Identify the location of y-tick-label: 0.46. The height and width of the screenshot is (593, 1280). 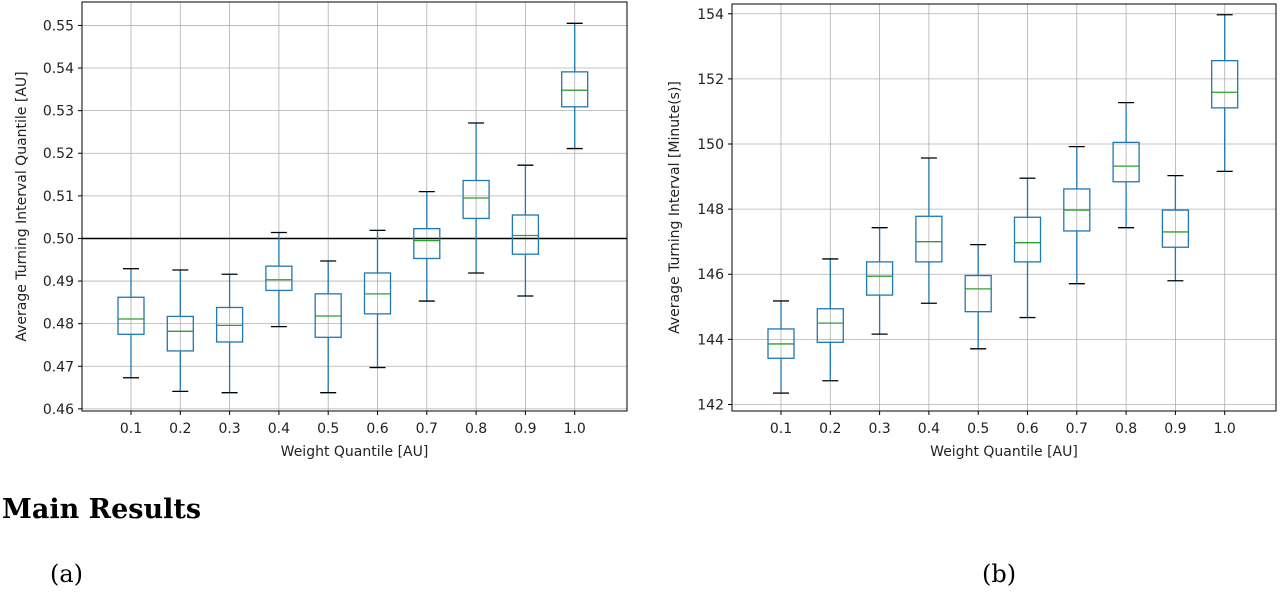
(58, 410).